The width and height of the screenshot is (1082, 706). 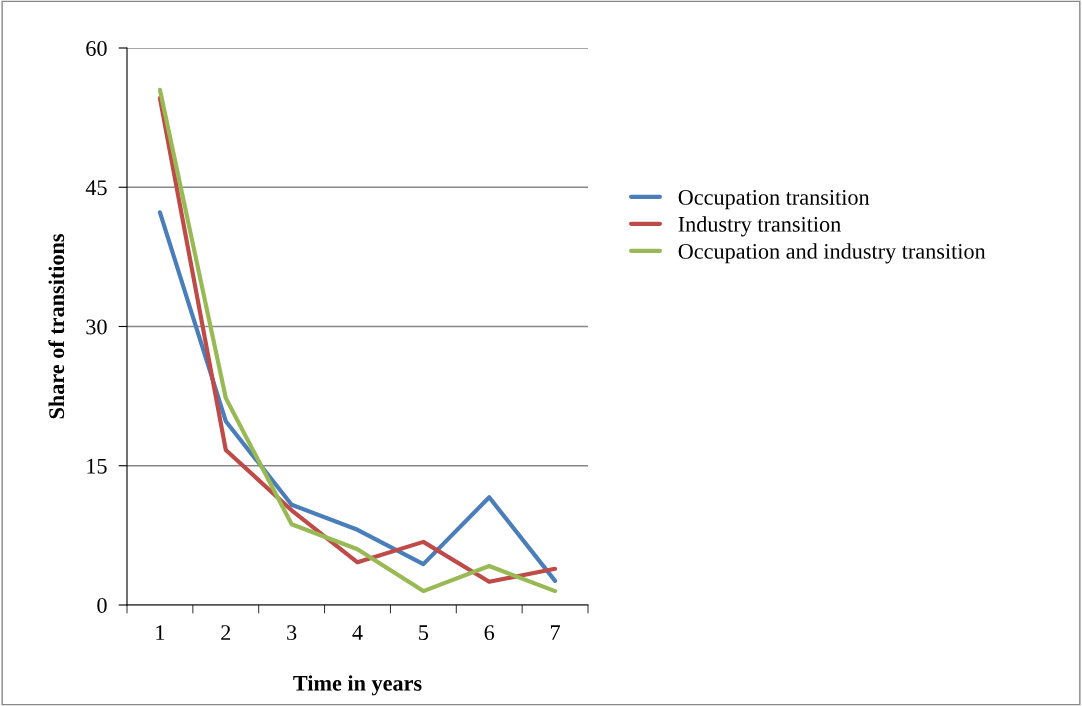 What do you see at coordinates (102, 605) in the screenshot?
I see `y-tick-label: 0` at bounding box center [102, 605].